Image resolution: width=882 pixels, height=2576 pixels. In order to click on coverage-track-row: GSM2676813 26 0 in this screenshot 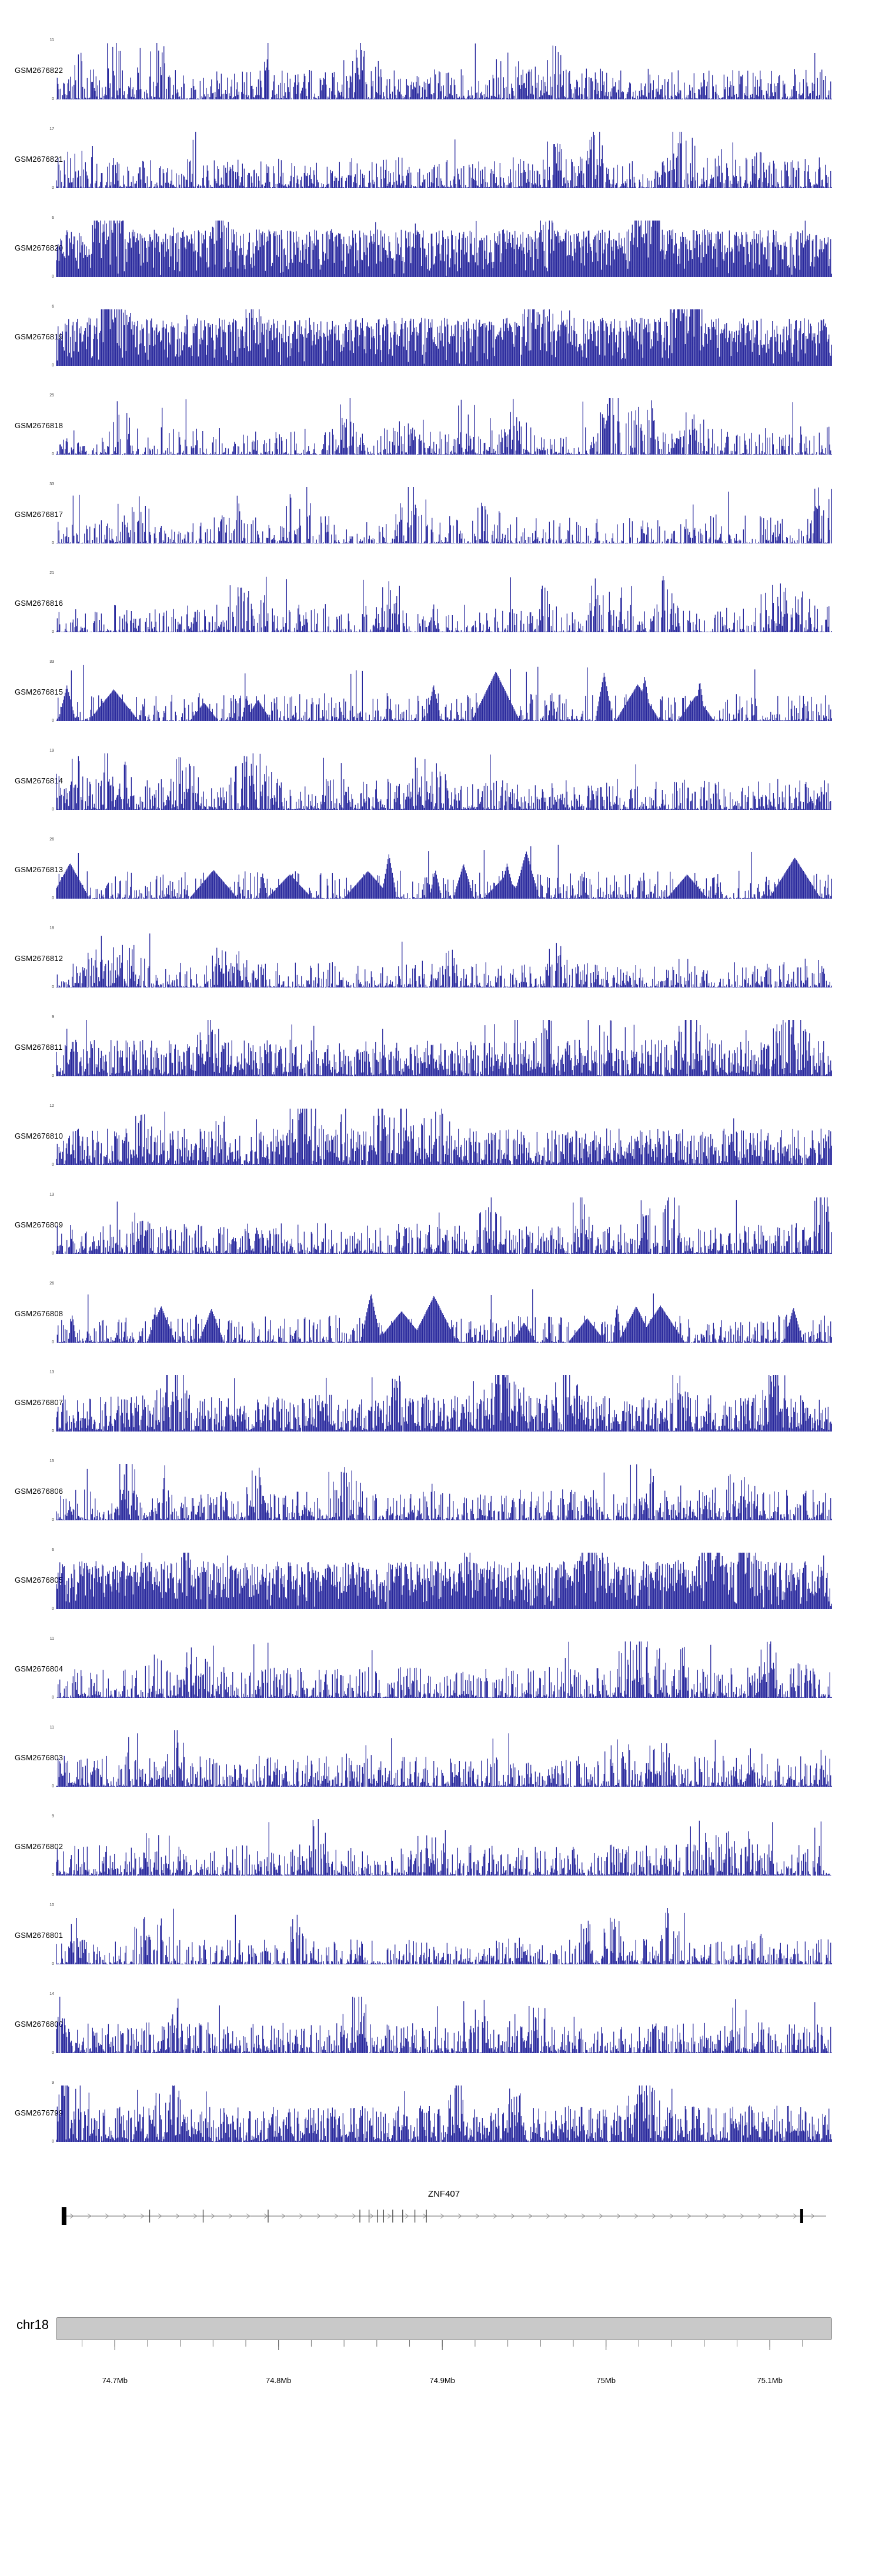, I will do `click(441, 860)`.